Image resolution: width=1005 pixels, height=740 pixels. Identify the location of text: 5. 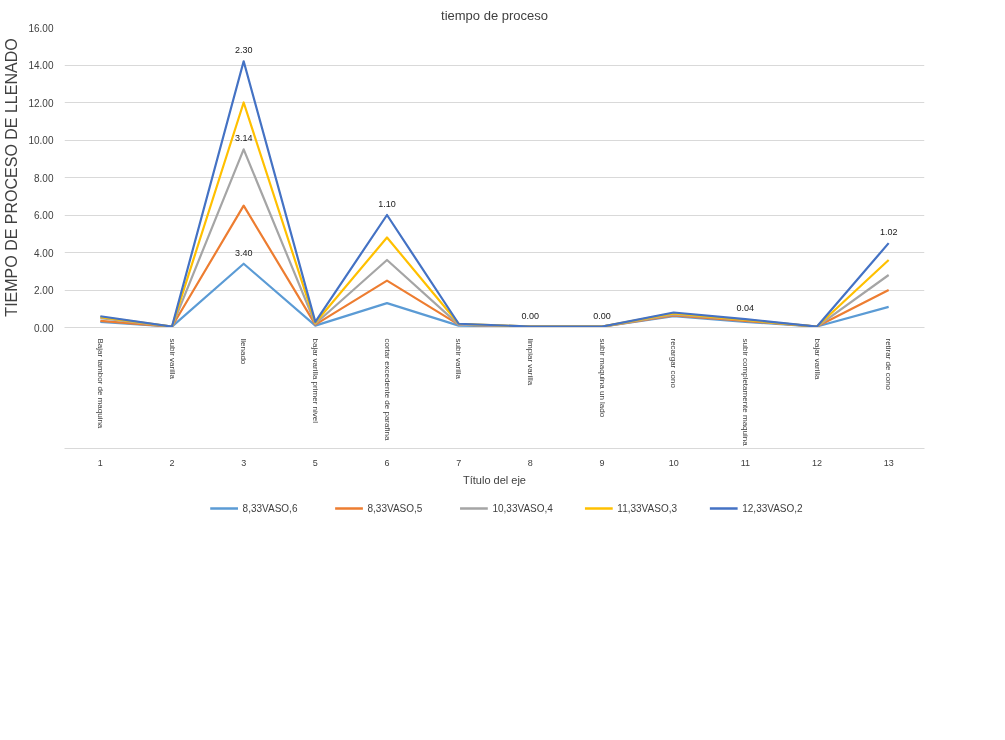
(315, 462).